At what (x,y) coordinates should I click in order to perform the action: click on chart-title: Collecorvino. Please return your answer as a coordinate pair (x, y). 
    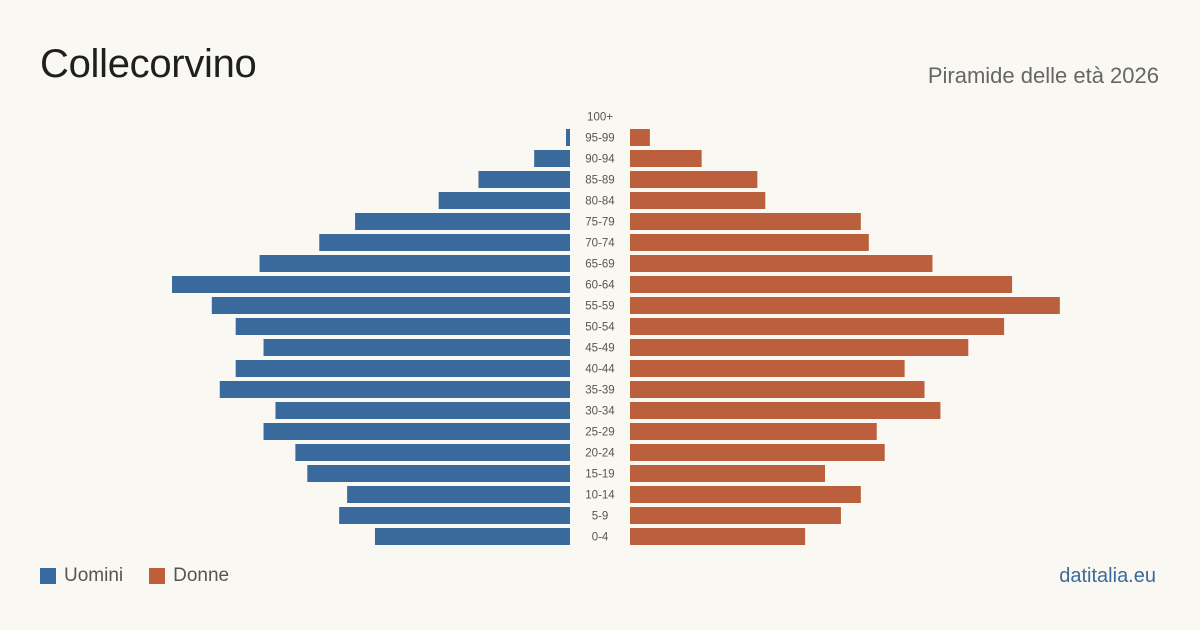
    Looking at the image, I should click on (148, 64).